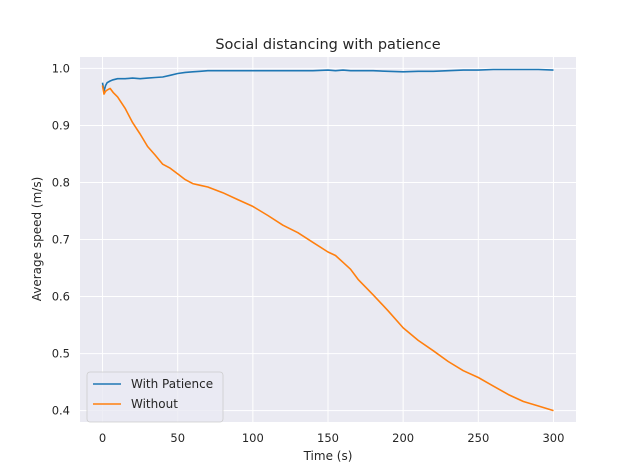  What do you see at coordinates (37, 239) in the screenshot?
I see `y-axis-label: Average speed (m/s)` at bounding box center [37, 239].